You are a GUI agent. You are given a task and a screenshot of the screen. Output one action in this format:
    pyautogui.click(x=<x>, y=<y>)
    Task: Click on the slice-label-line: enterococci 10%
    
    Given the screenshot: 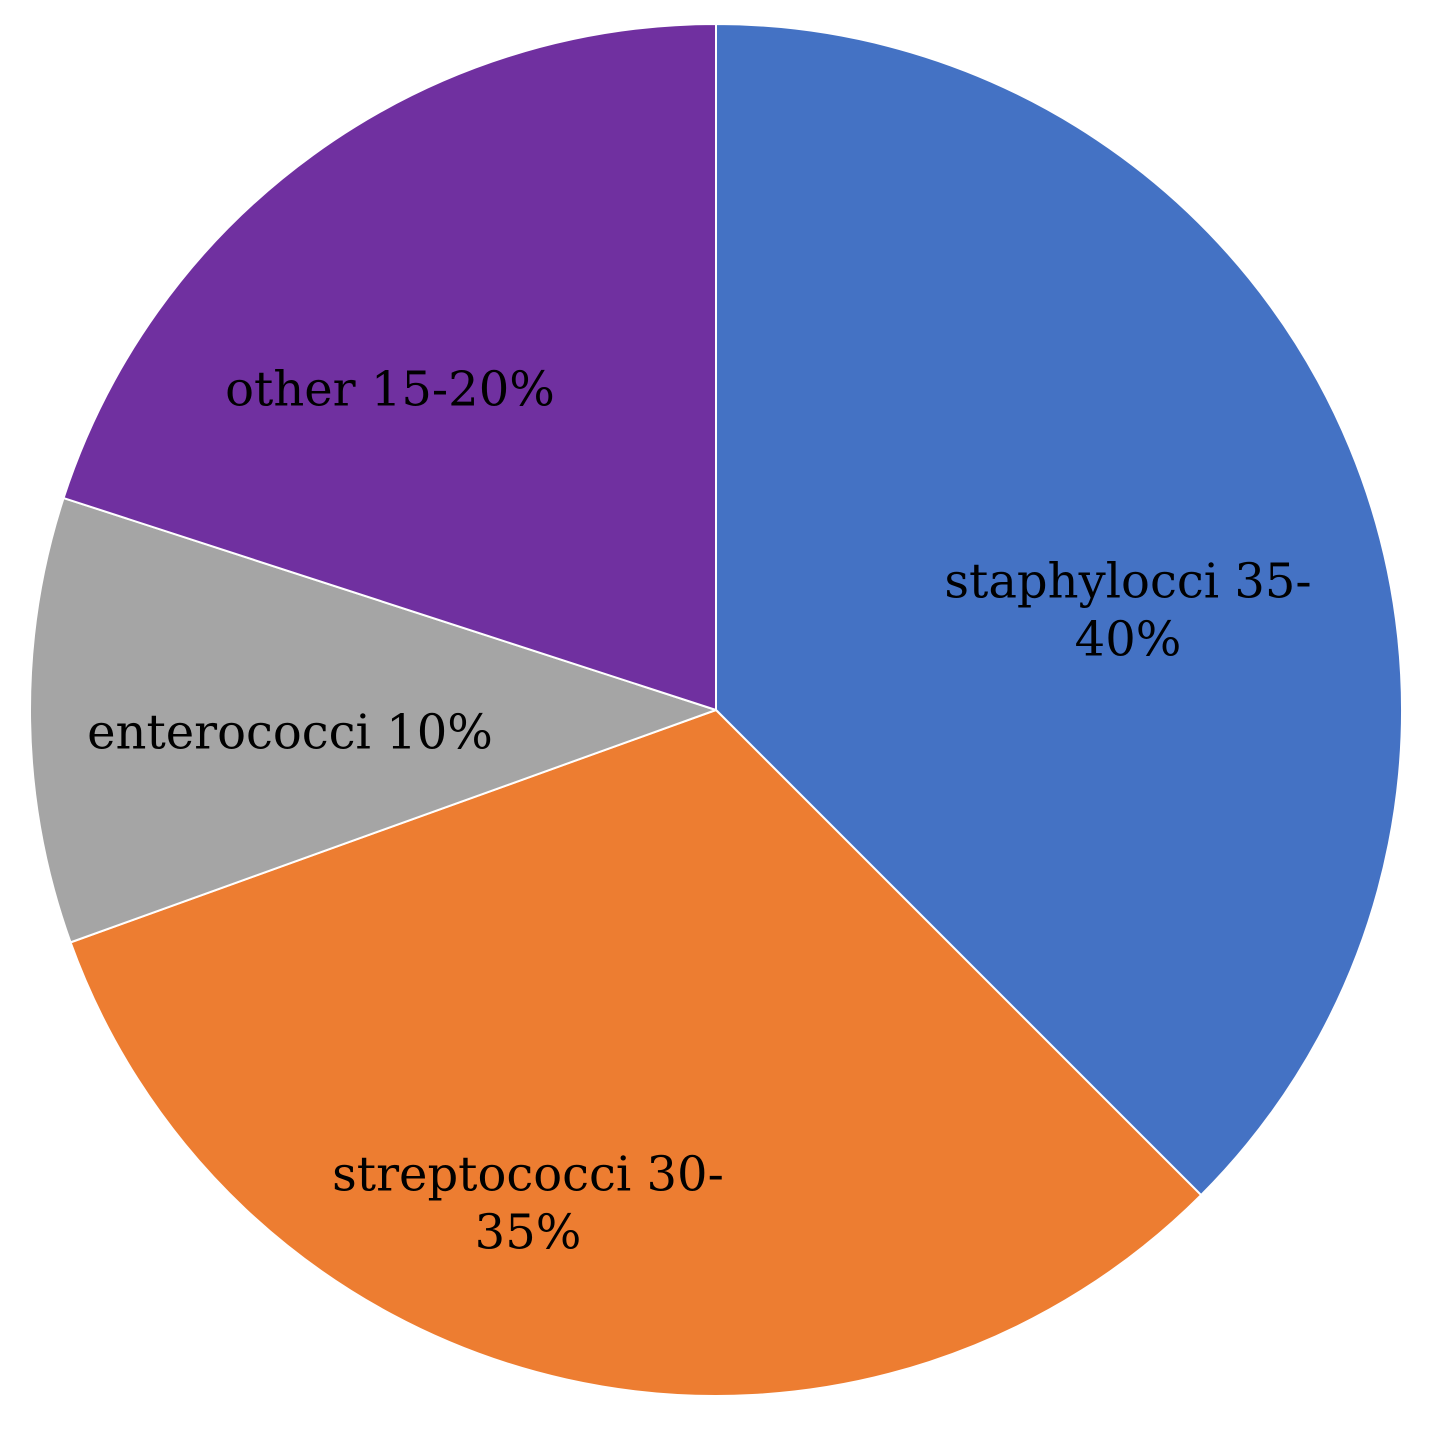 What is the action you would take?
    pyautogui.click(x=290, y=733)
    